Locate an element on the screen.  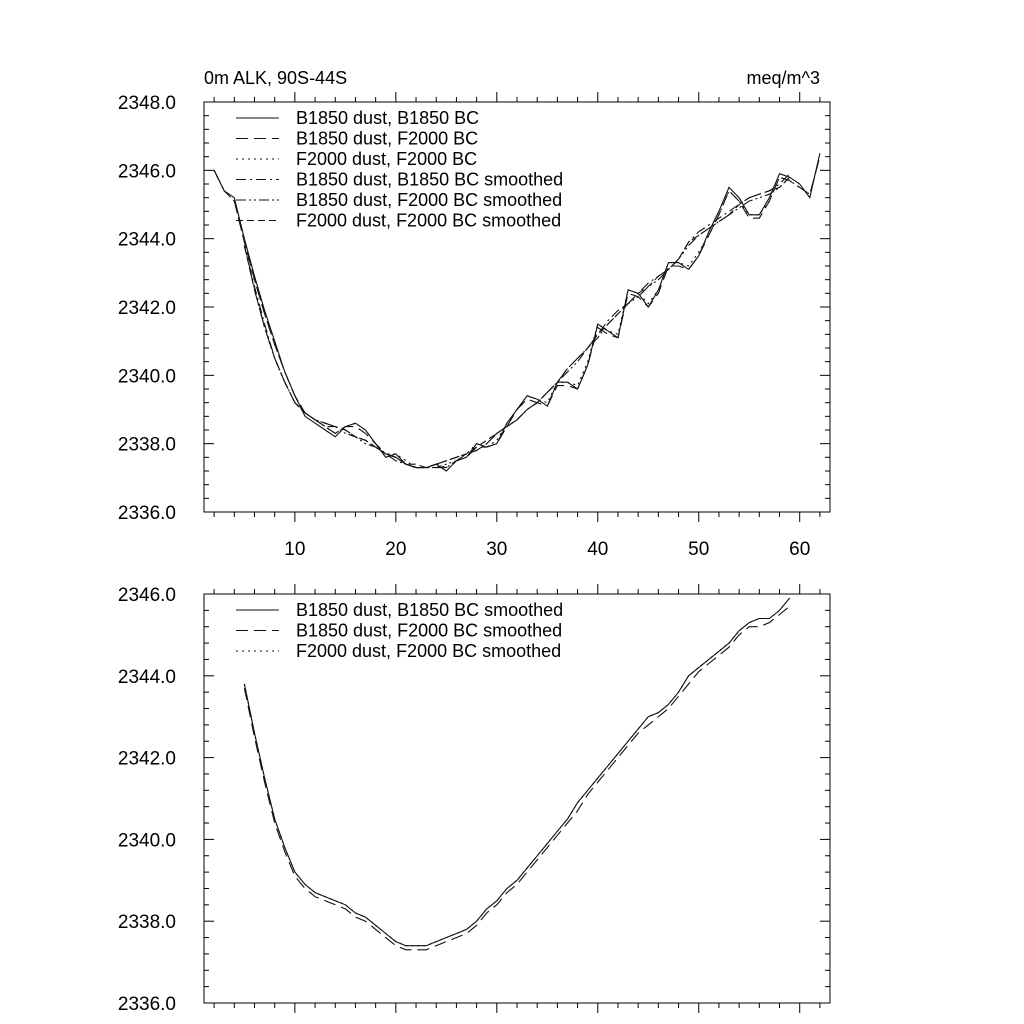
x-tick-label: 50 is located at coordinates (698, 549).